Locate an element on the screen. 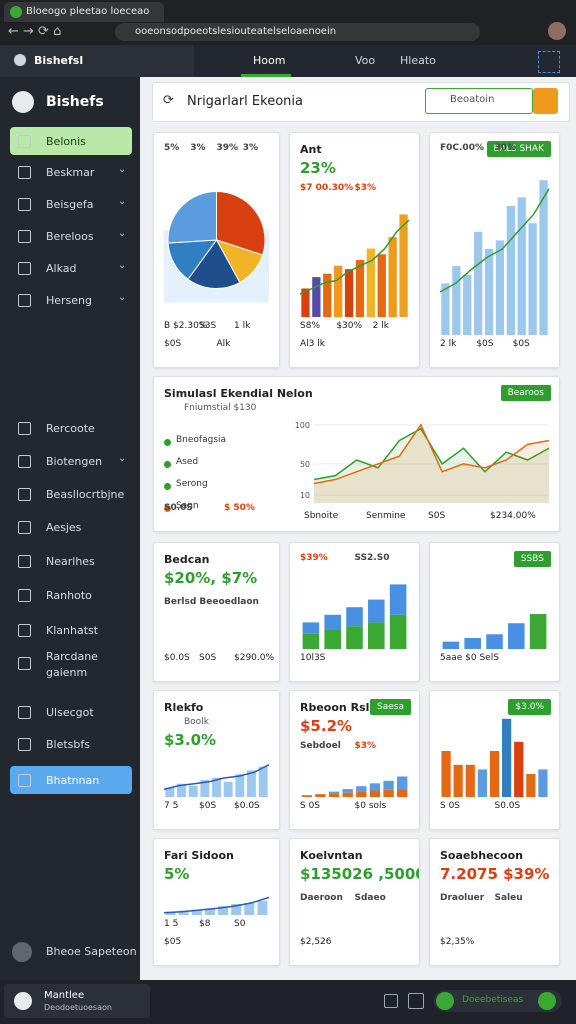 This screenshot has width=576, height=1024. sidebar-item: Beisgefa ⌄ is located at coordinates (71, 204).